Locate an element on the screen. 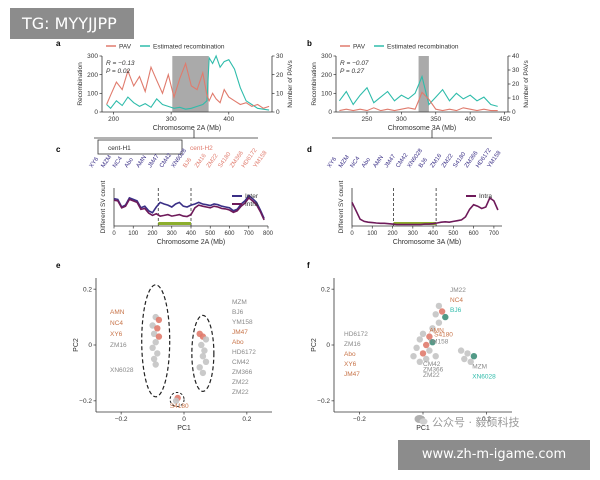 Image resolution: width=600 pixels, height=480 pixels. sample-label: CM42 is located at coordinates (241, 362).